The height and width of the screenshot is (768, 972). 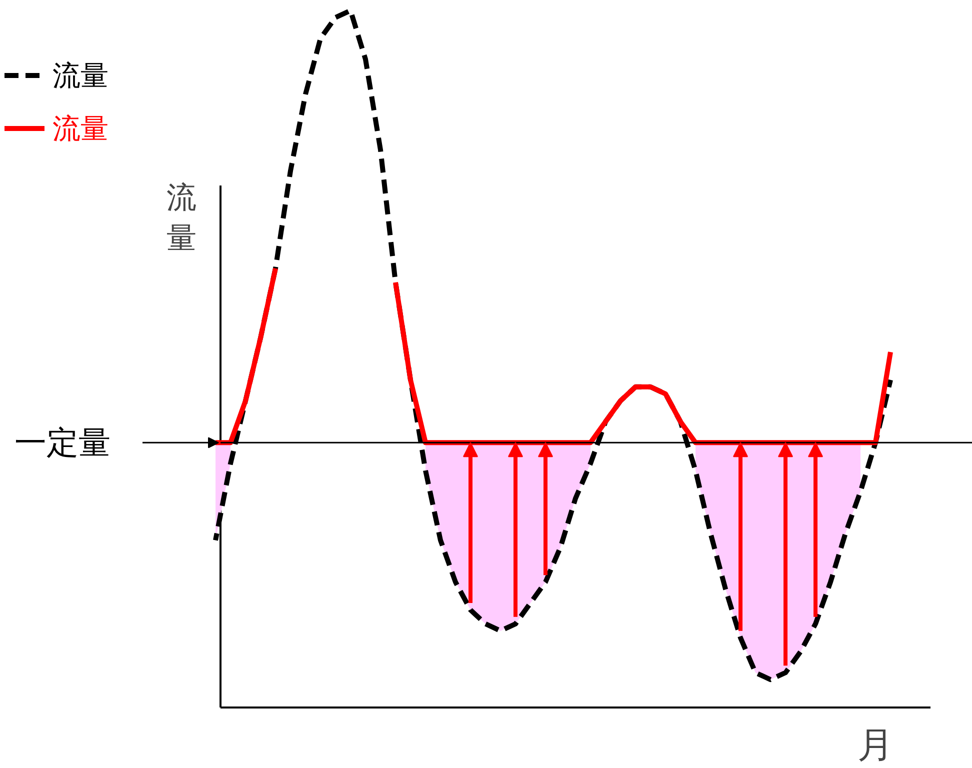 I want to click on y-axis-title: 流量, so click(x=181, y=218).